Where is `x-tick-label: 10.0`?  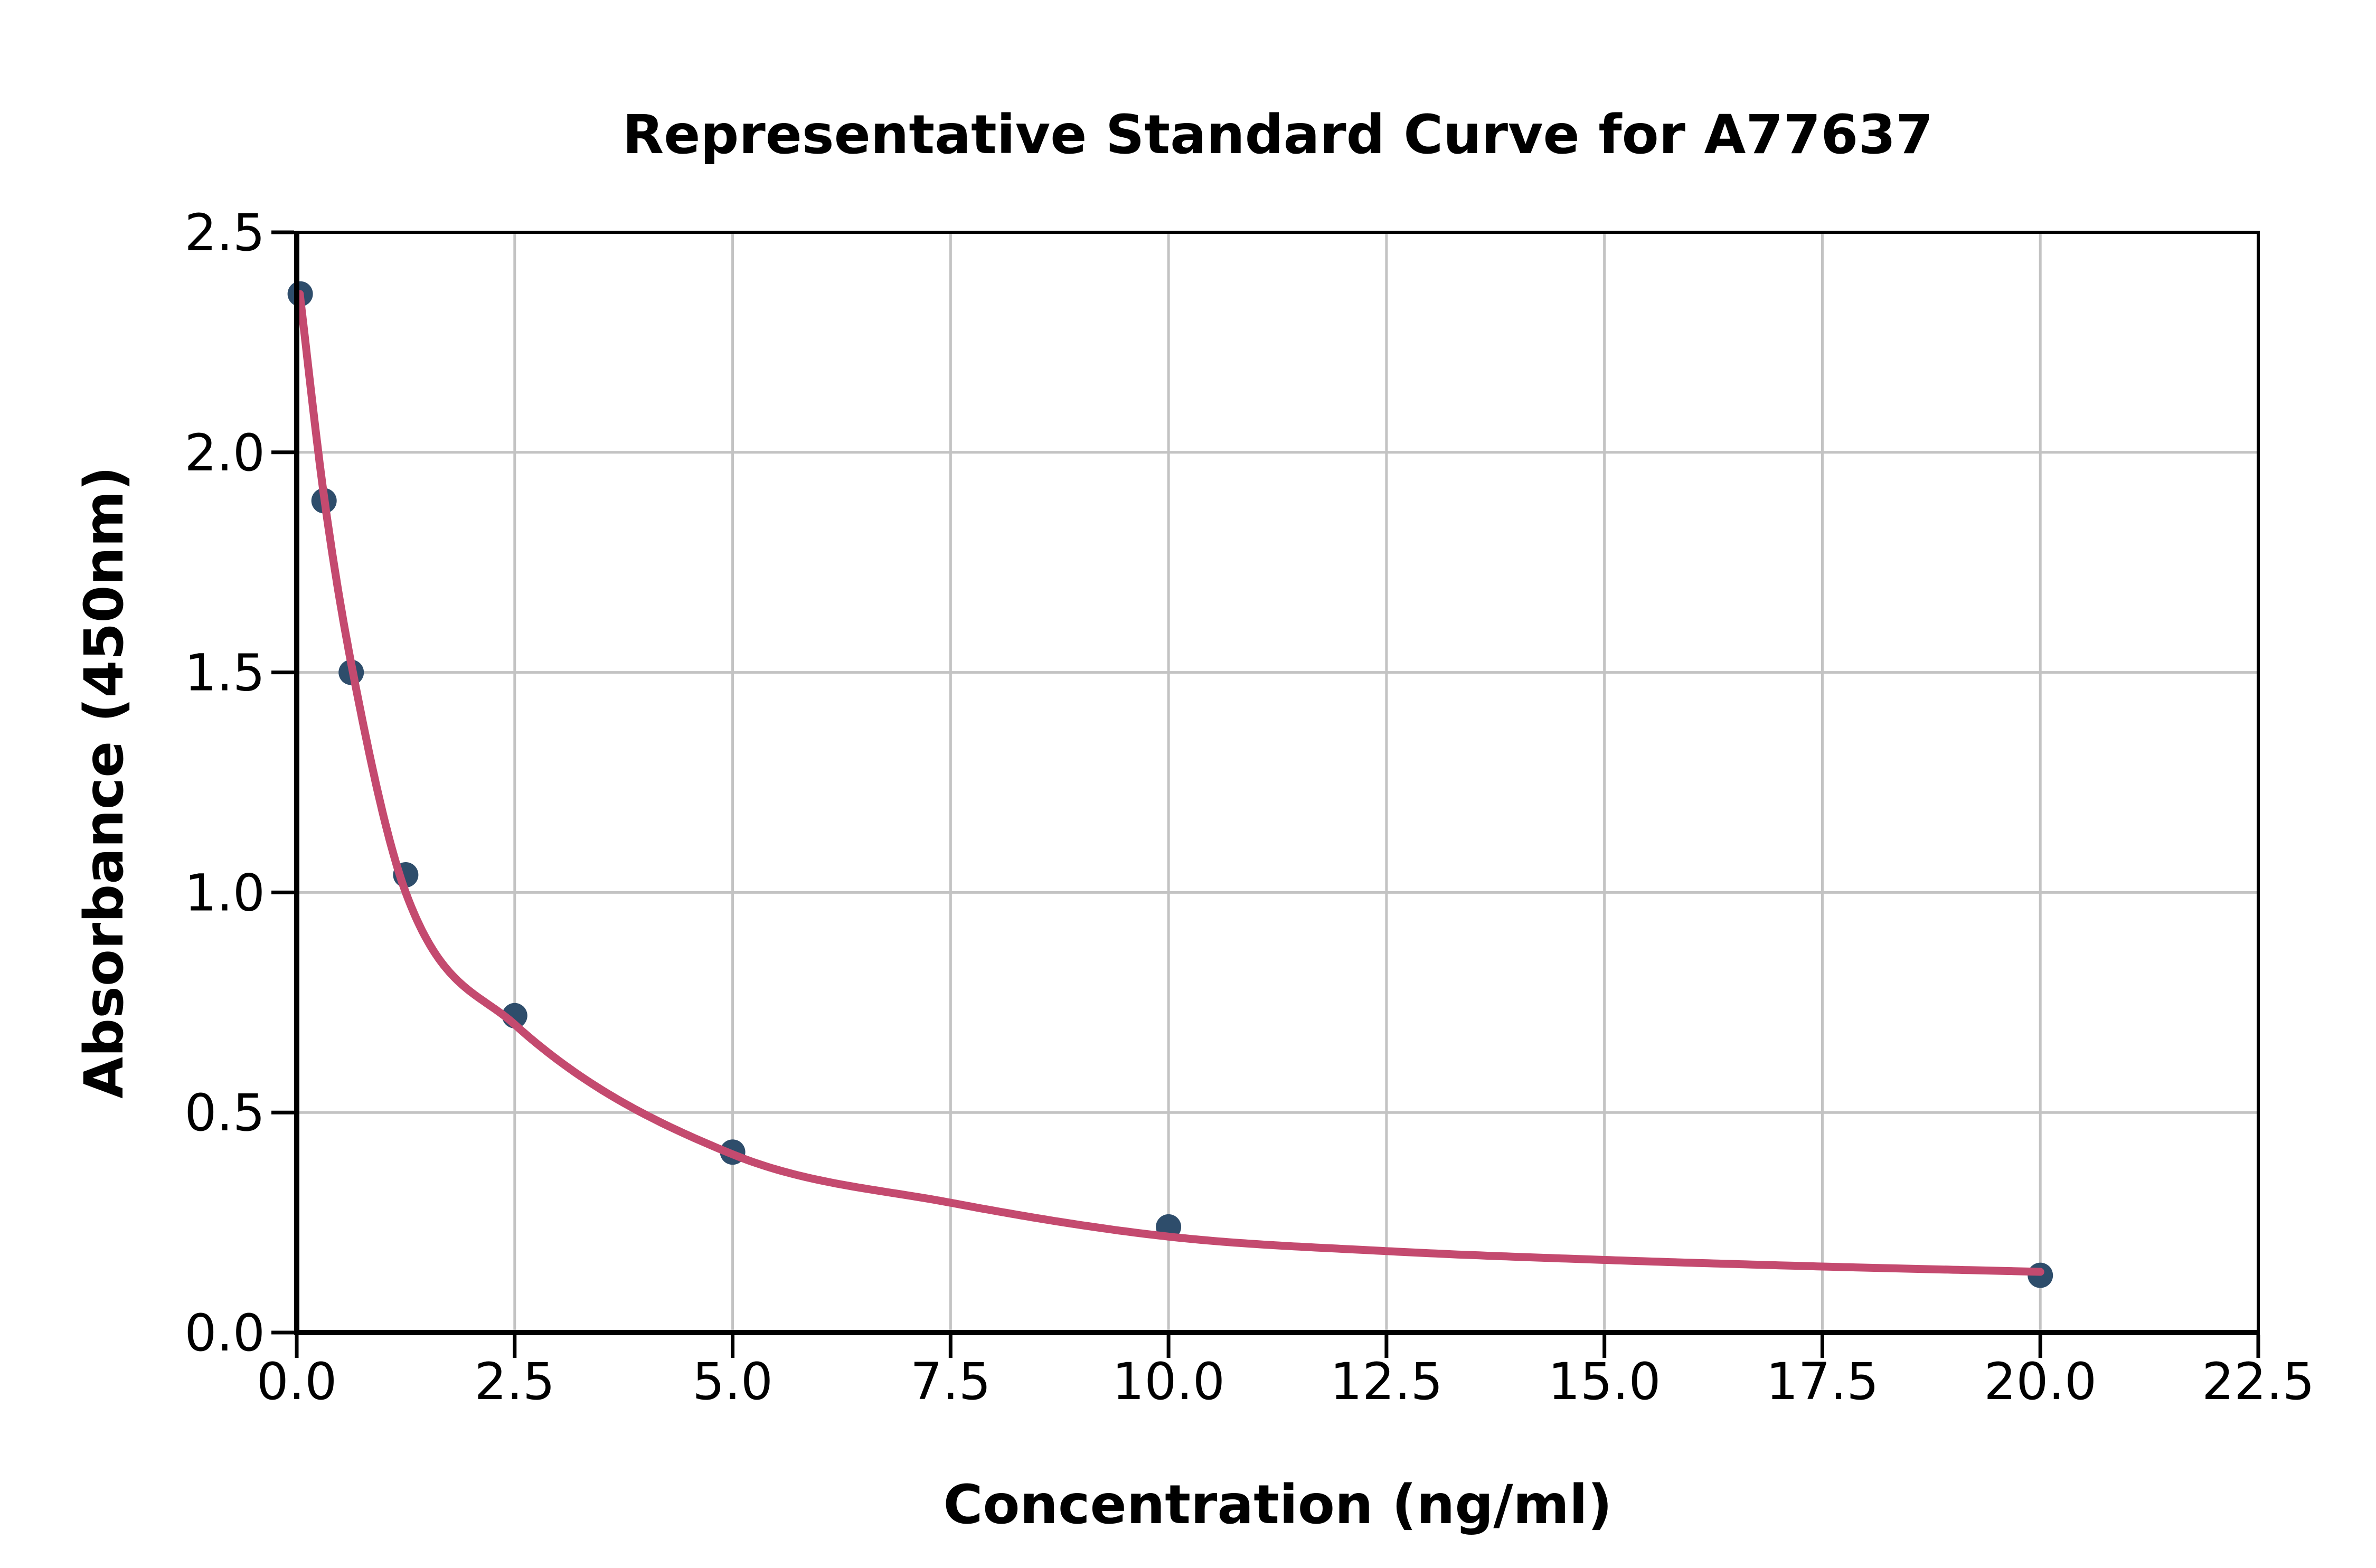 x-tick-label: 10.0 is located at coordinates (1169, 1382).